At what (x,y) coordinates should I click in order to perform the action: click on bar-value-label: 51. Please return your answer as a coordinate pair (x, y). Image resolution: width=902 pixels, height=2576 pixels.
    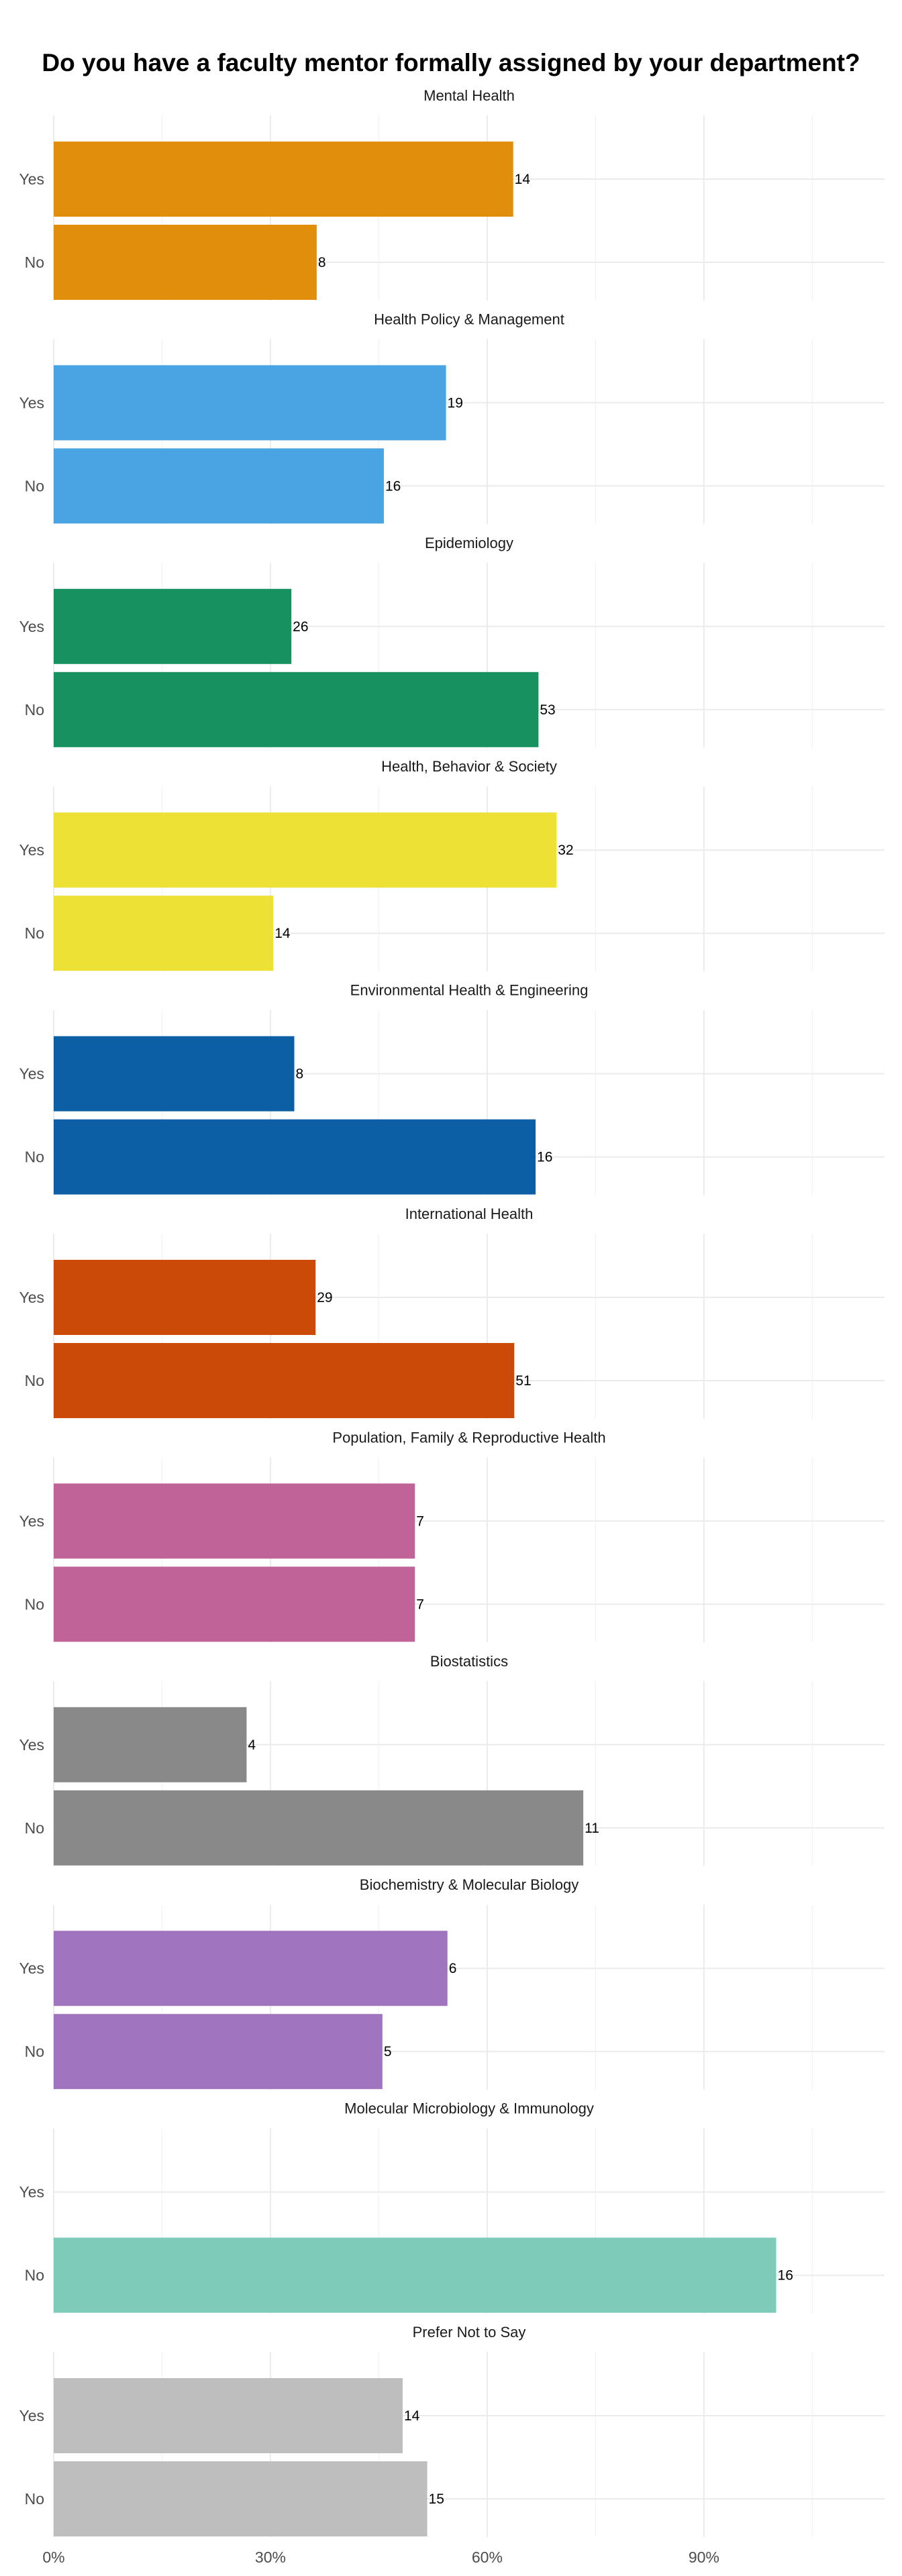
    Looking at the image, I should click on (523, 1381).